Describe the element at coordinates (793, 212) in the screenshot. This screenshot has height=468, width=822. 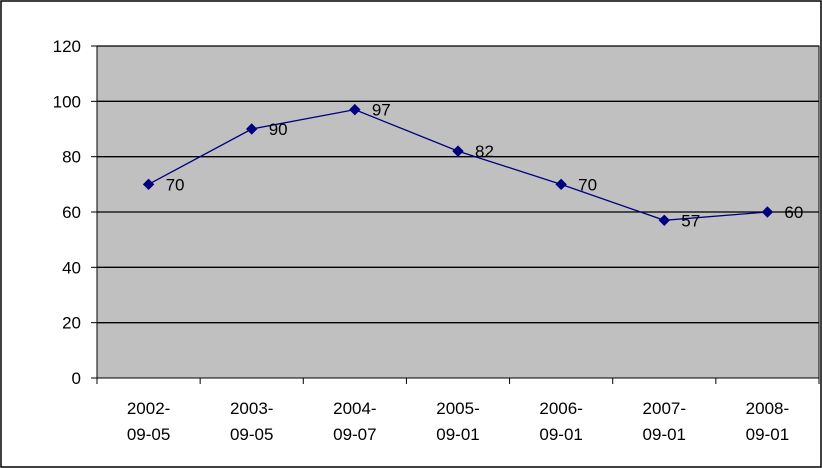
I see `data-label: 60` at that location.